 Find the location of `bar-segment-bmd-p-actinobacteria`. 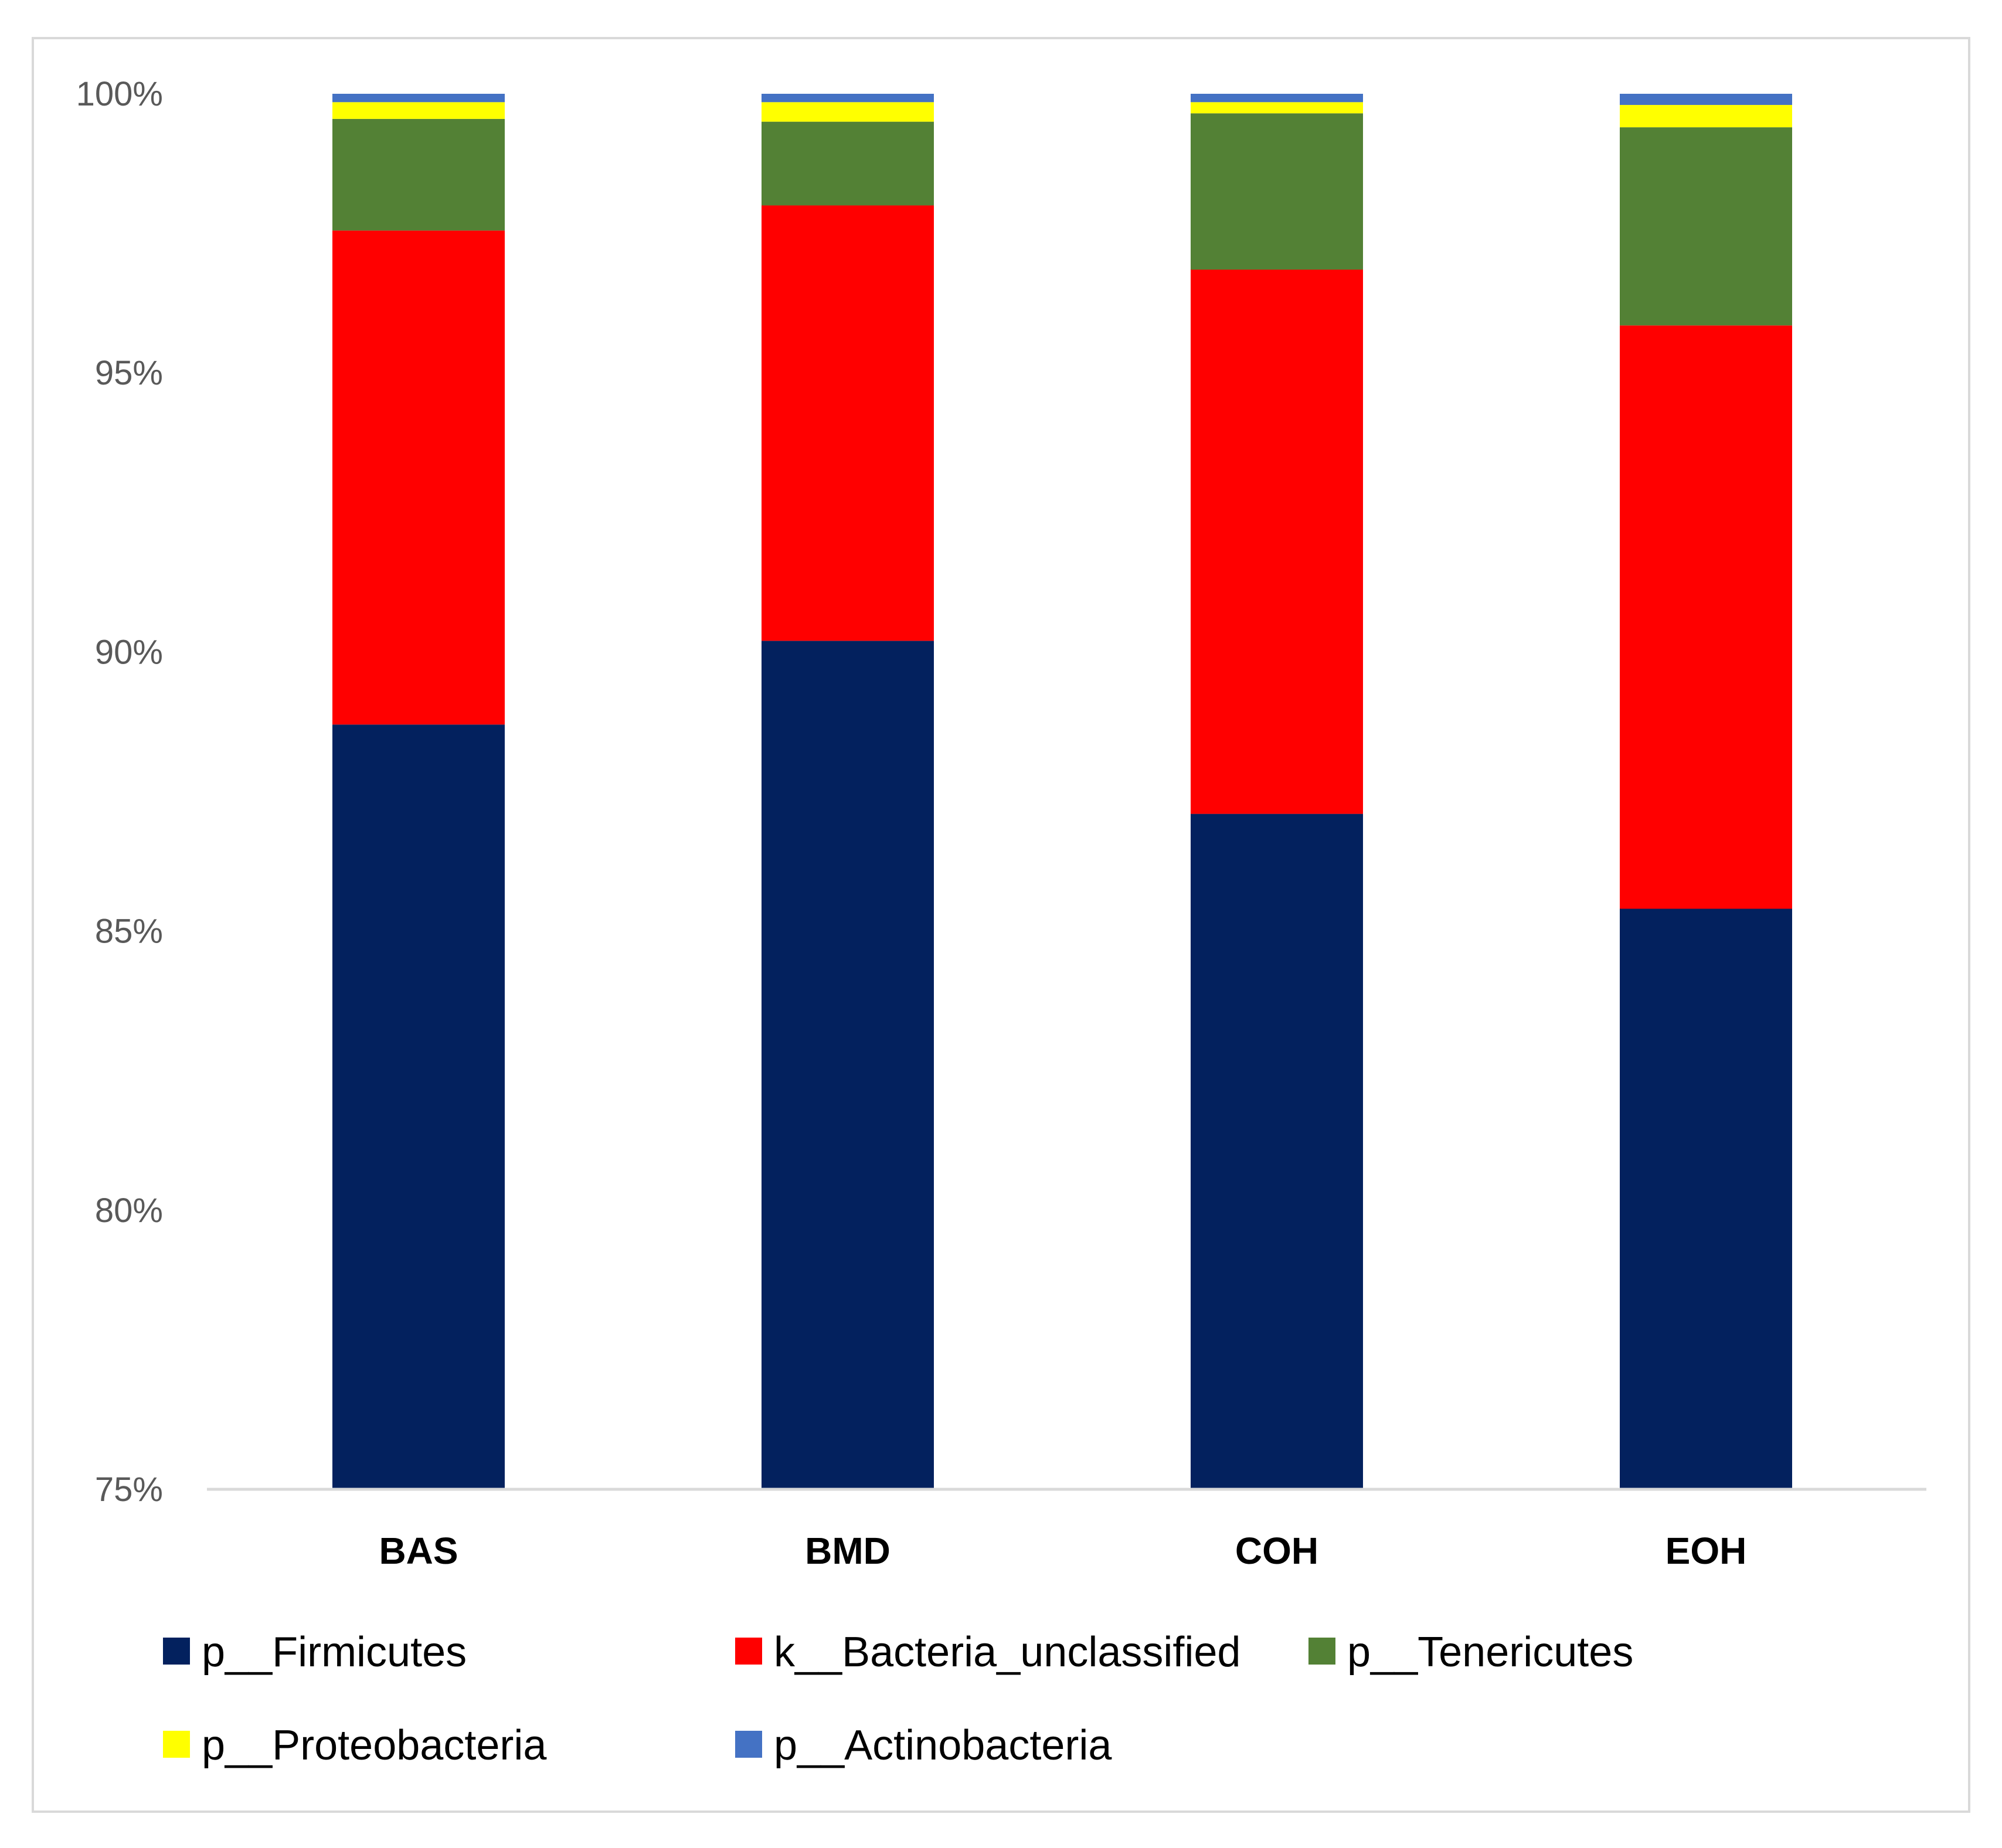

bar-segment-bmd-p-actinobacteria is located at coordinates (848, 99).